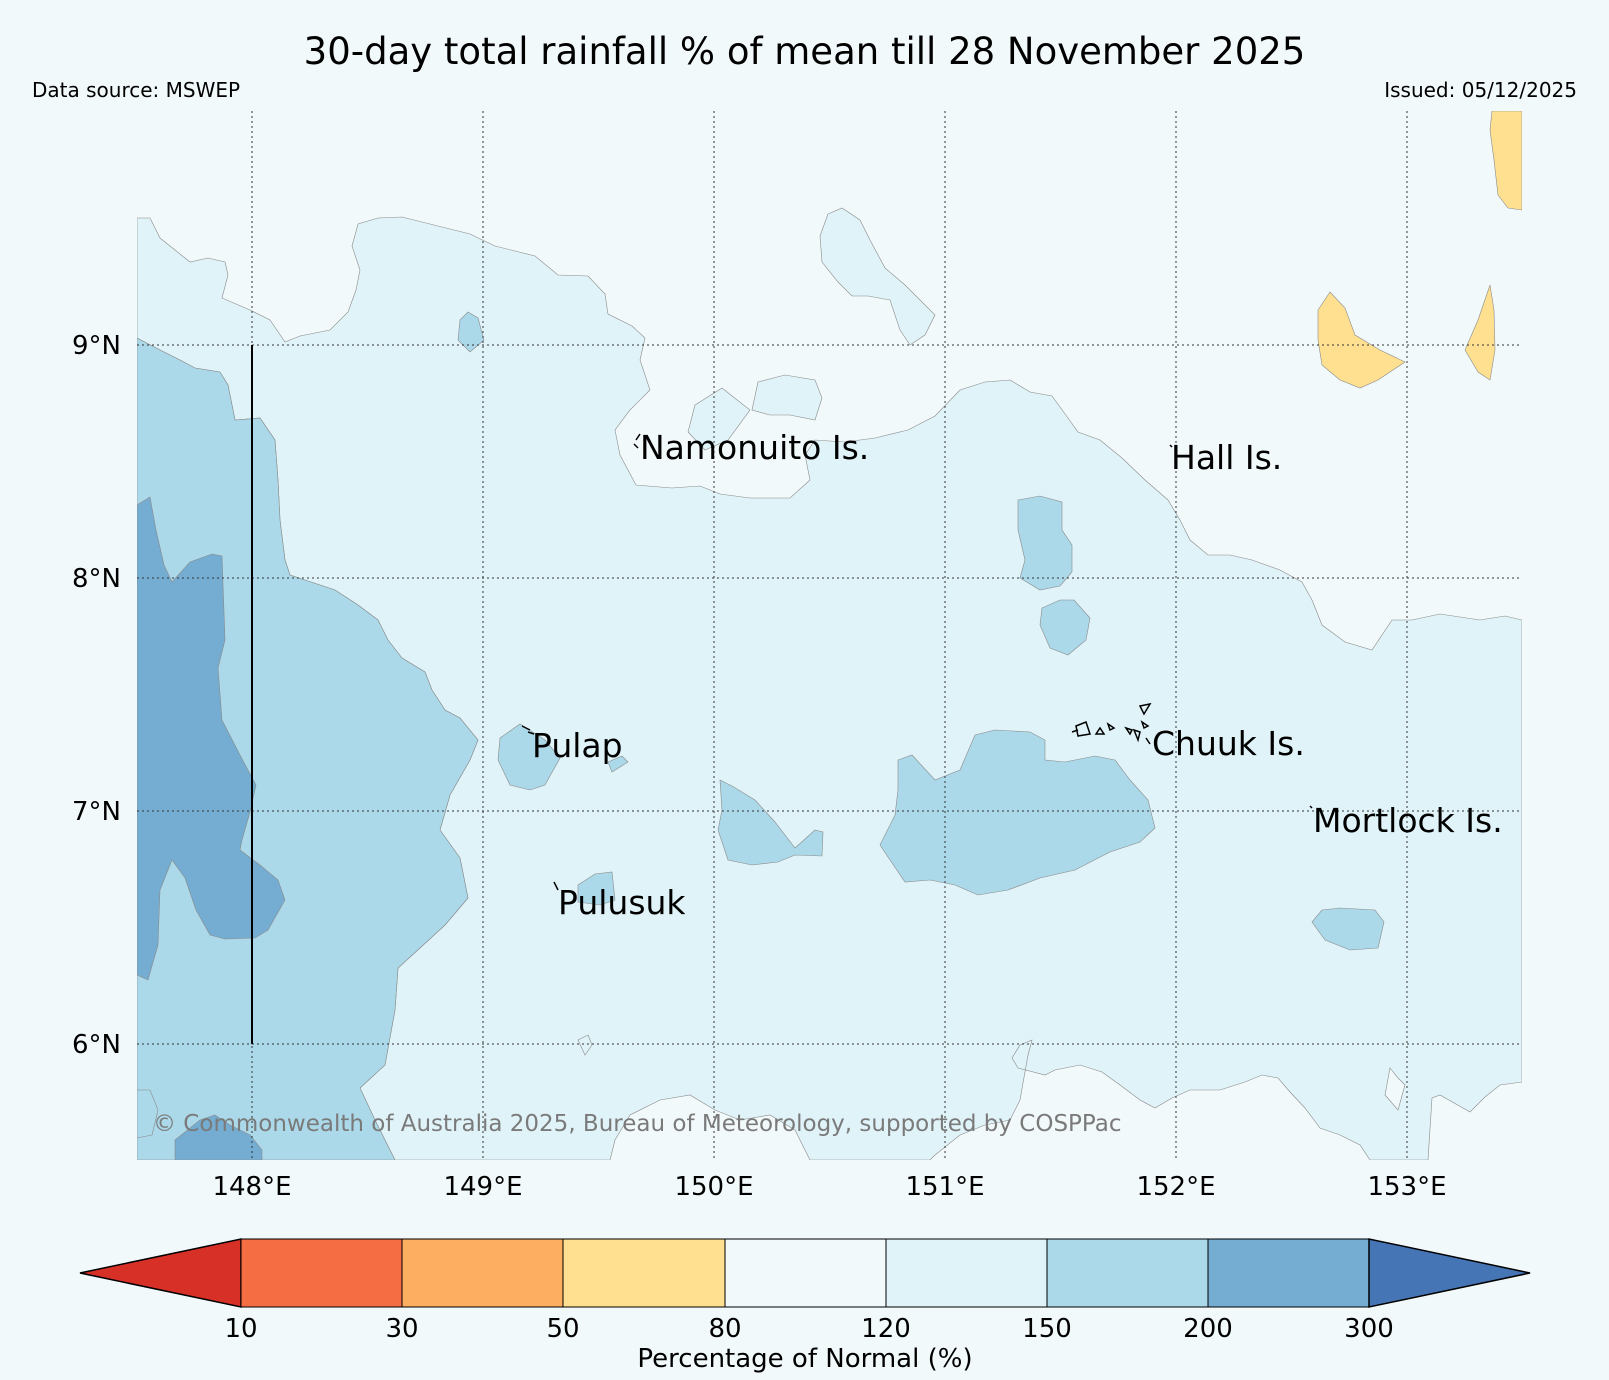  Describe the element at coordinates (724, 1329) in the screenshot. I see `colorbar-tick: 80` at that location.